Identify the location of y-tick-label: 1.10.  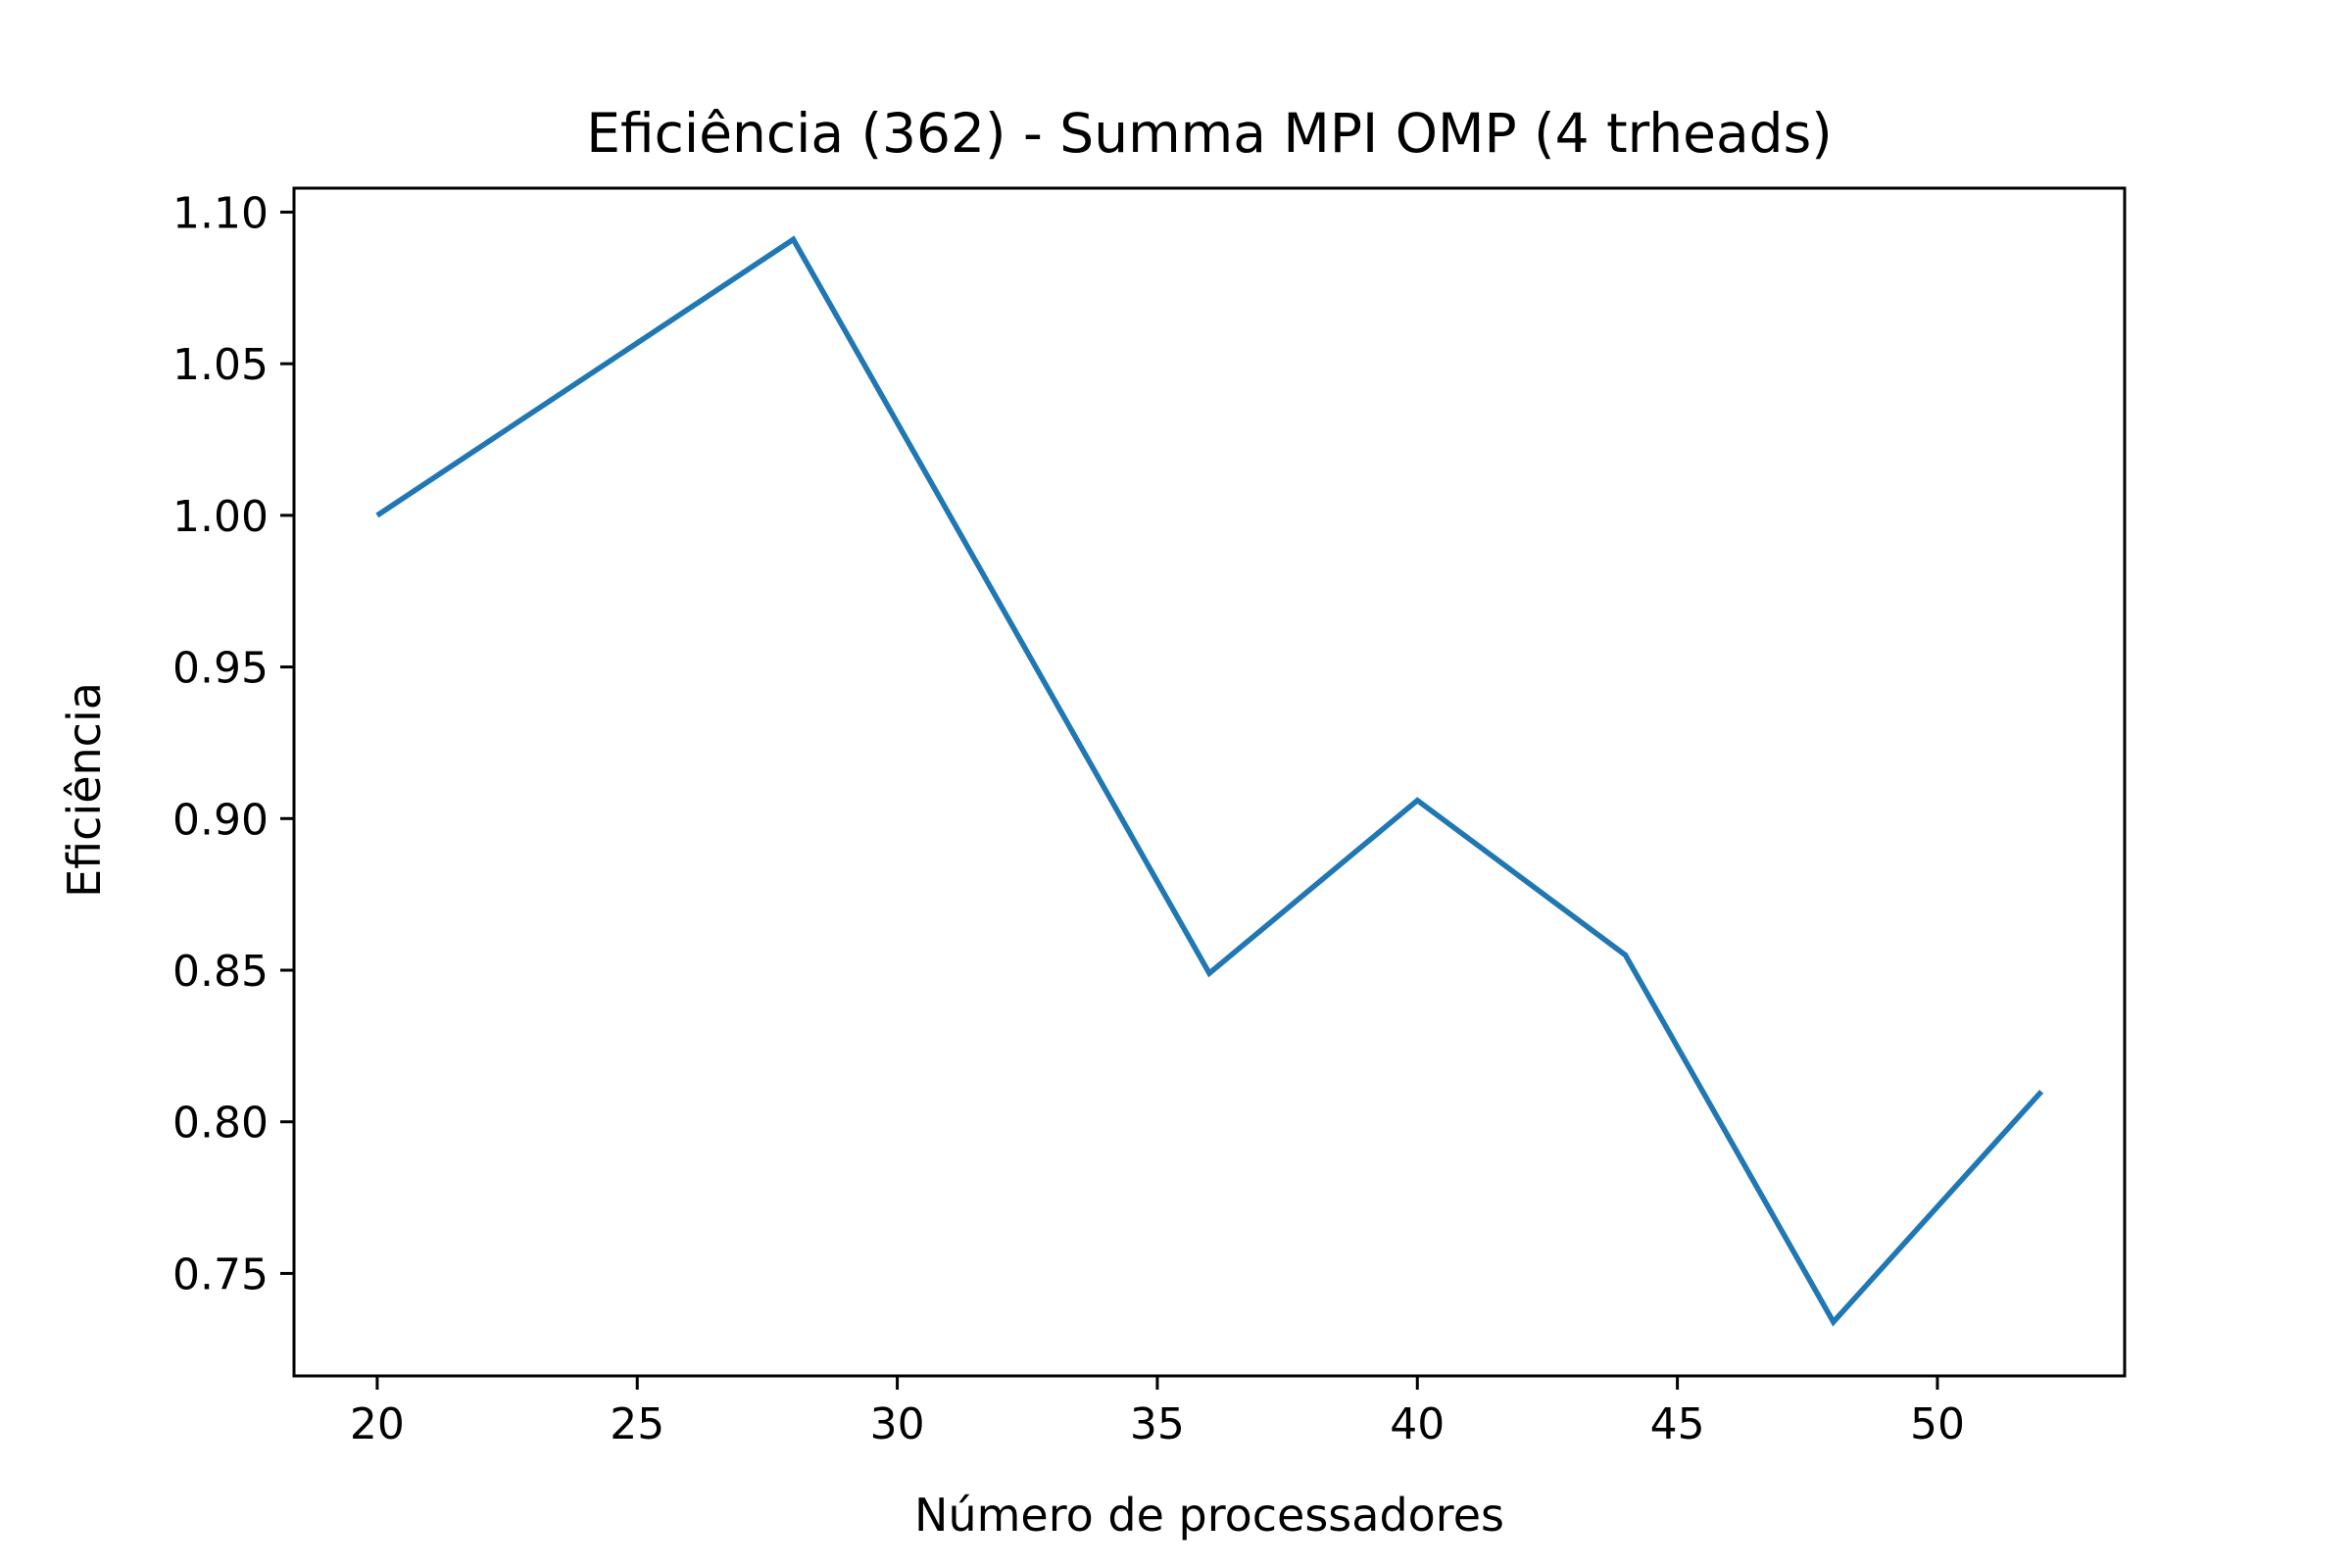
(220, 213).